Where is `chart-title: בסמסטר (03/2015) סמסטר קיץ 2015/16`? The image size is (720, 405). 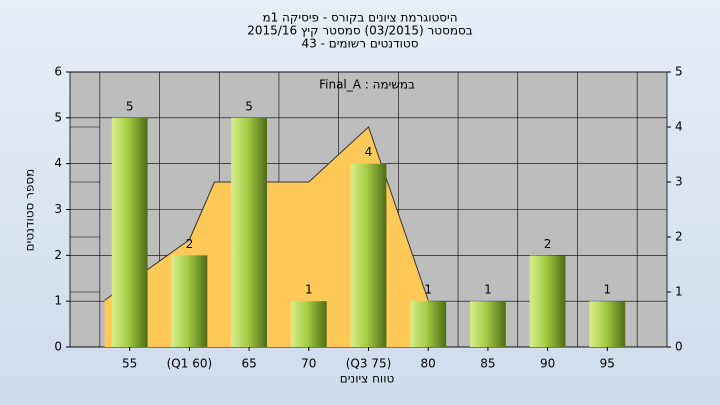 chart-title: בסמסטר (03/2015) סמסטר קיץ 2015/16 is located at coordinates (360, 31).